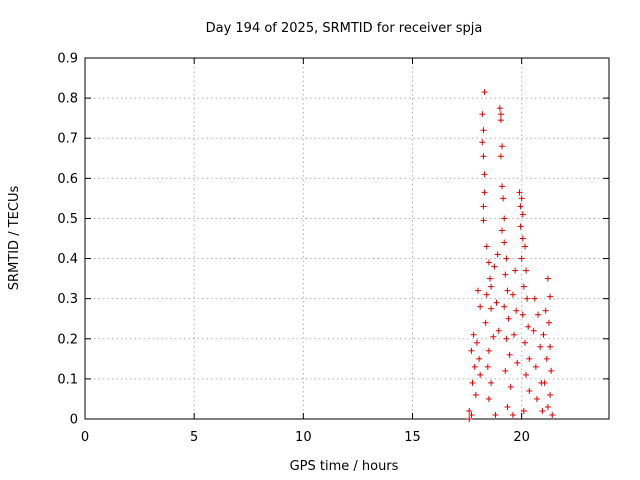  I want to click on y-tick-label: 0.5, so click(67, 219).